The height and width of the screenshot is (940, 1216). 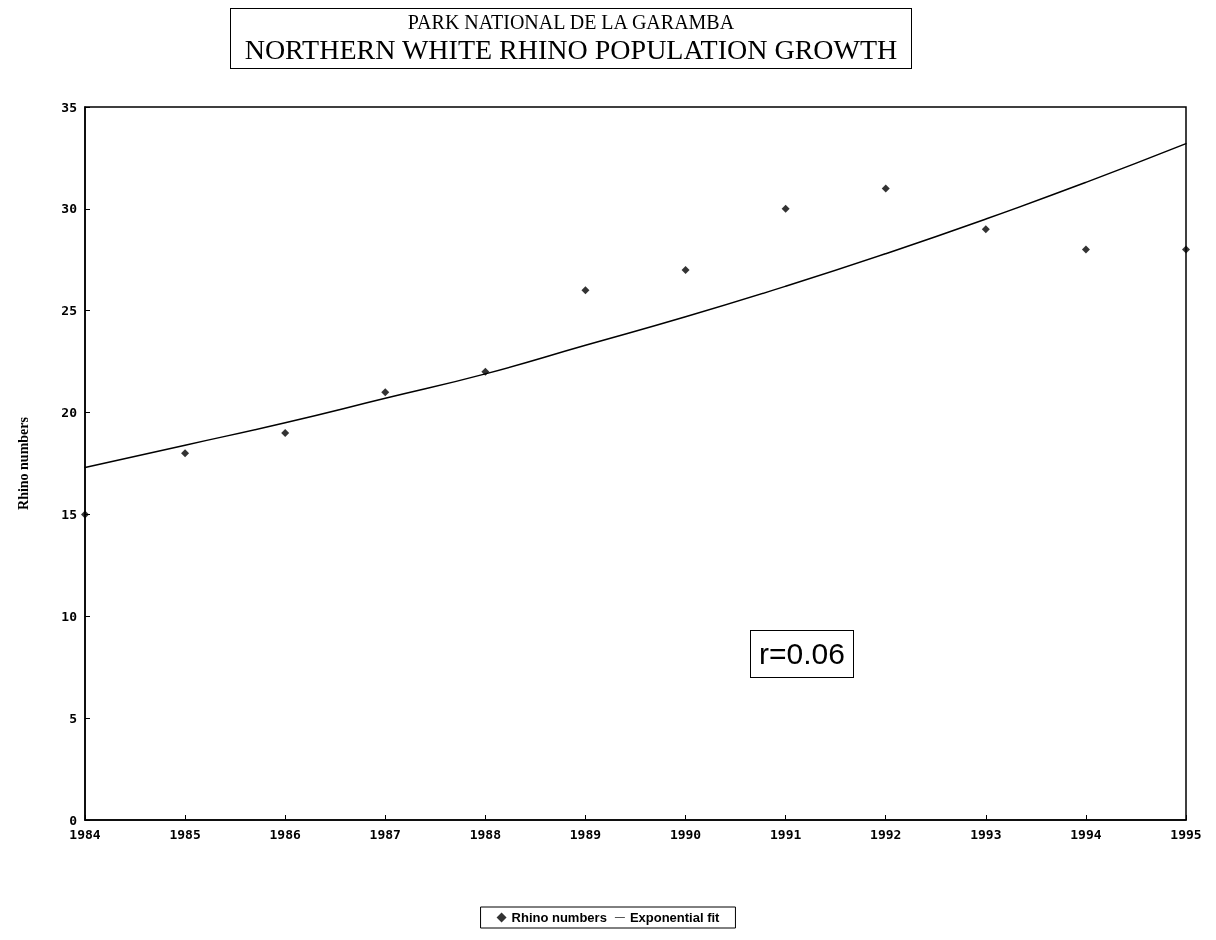 What do you see at coordinates (986, 834) in the screenshot?
I see `x-tick-label: 1993` at bounding box center [986, 834].